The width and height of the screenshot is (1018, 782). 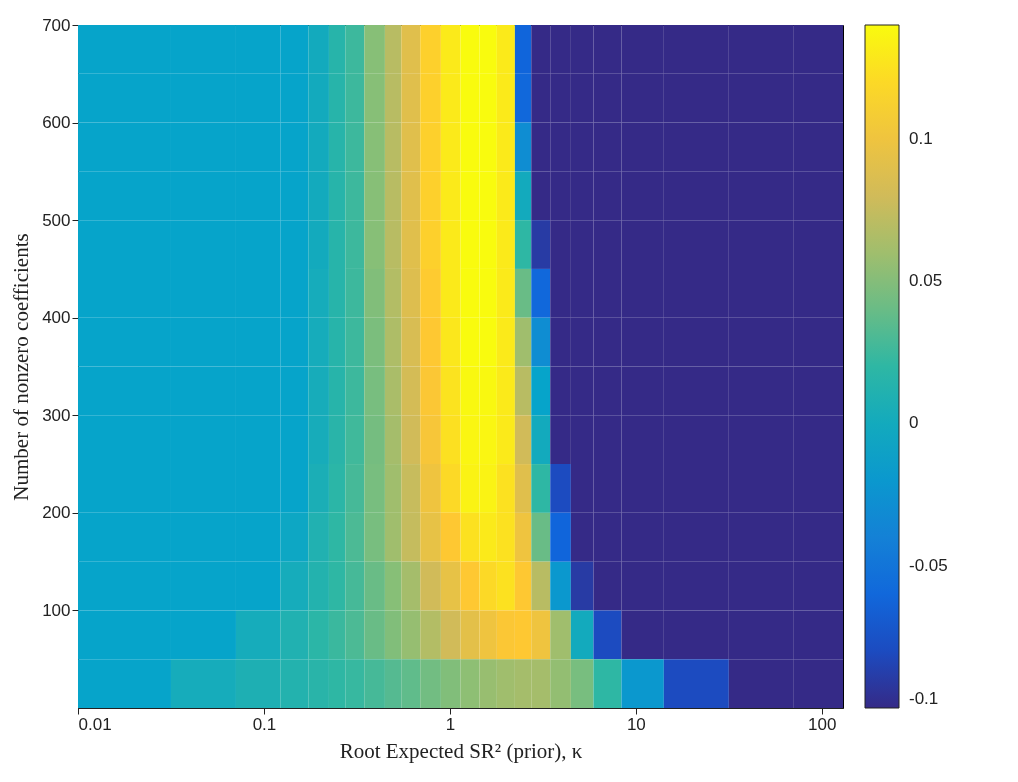 I want to click on x-tick-label: 10, so click(x=636, y=724).